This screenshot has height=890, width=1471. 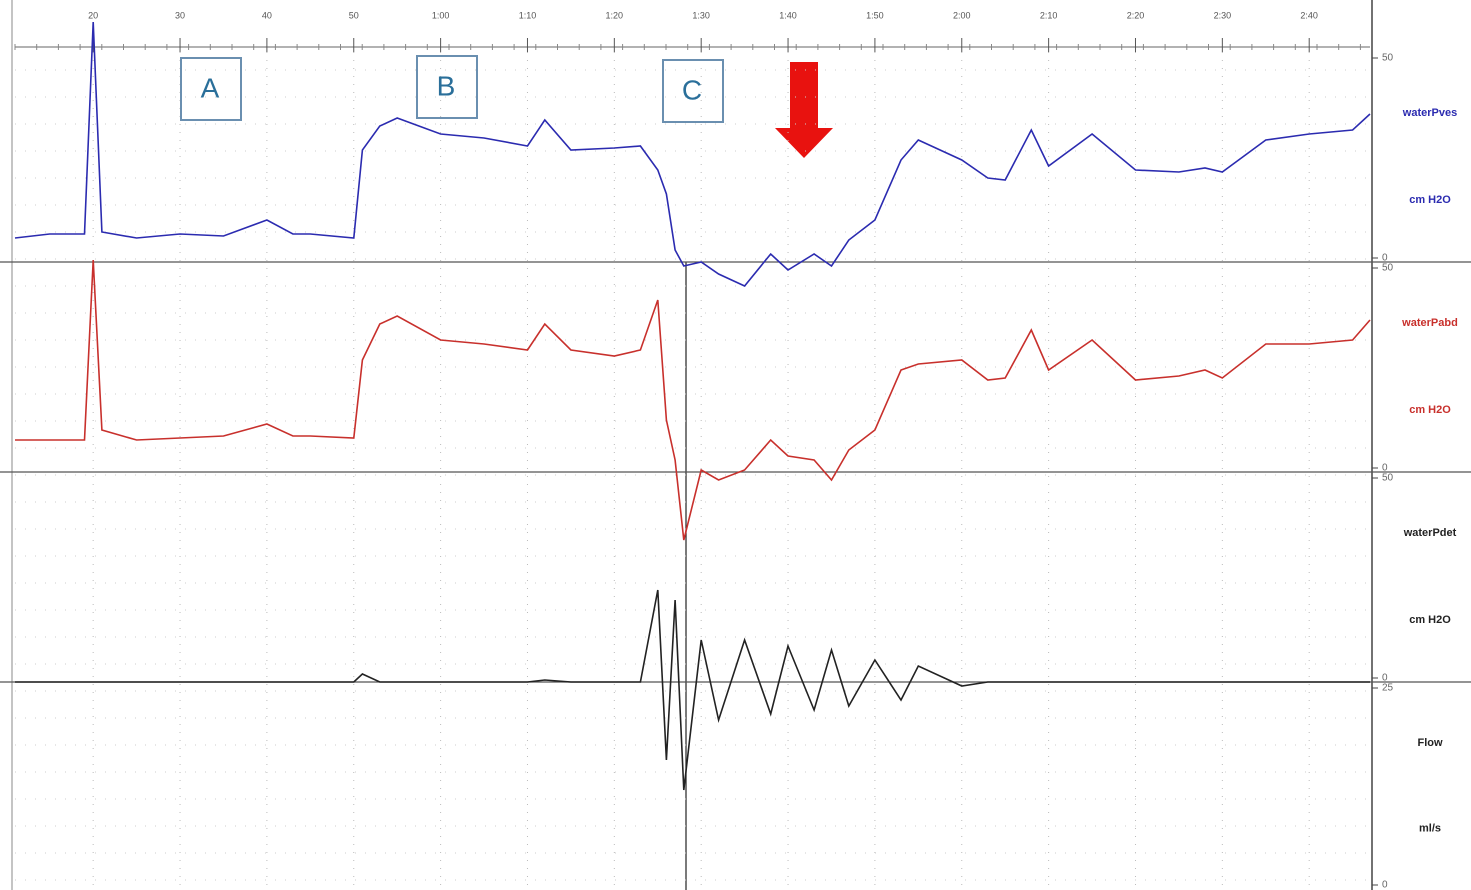 What do you see at coordinates (267, 15) in the screenshot?
I see `x-tick-label: 40` at bounding box center [267, 15].